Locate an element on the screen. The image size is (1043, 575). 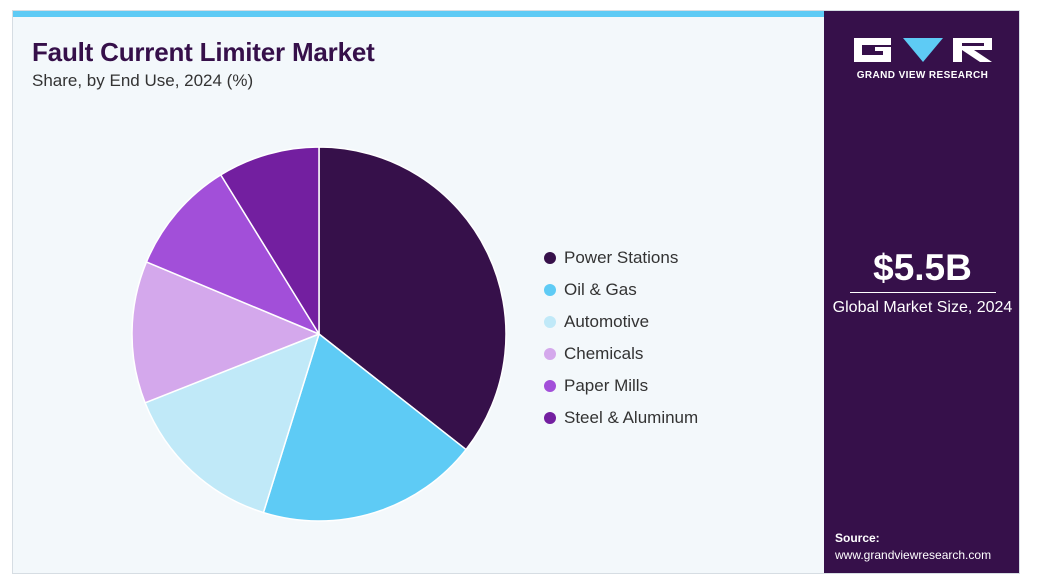
legend-item-power-stations: Power Stations is located at coordinates (621, 258).